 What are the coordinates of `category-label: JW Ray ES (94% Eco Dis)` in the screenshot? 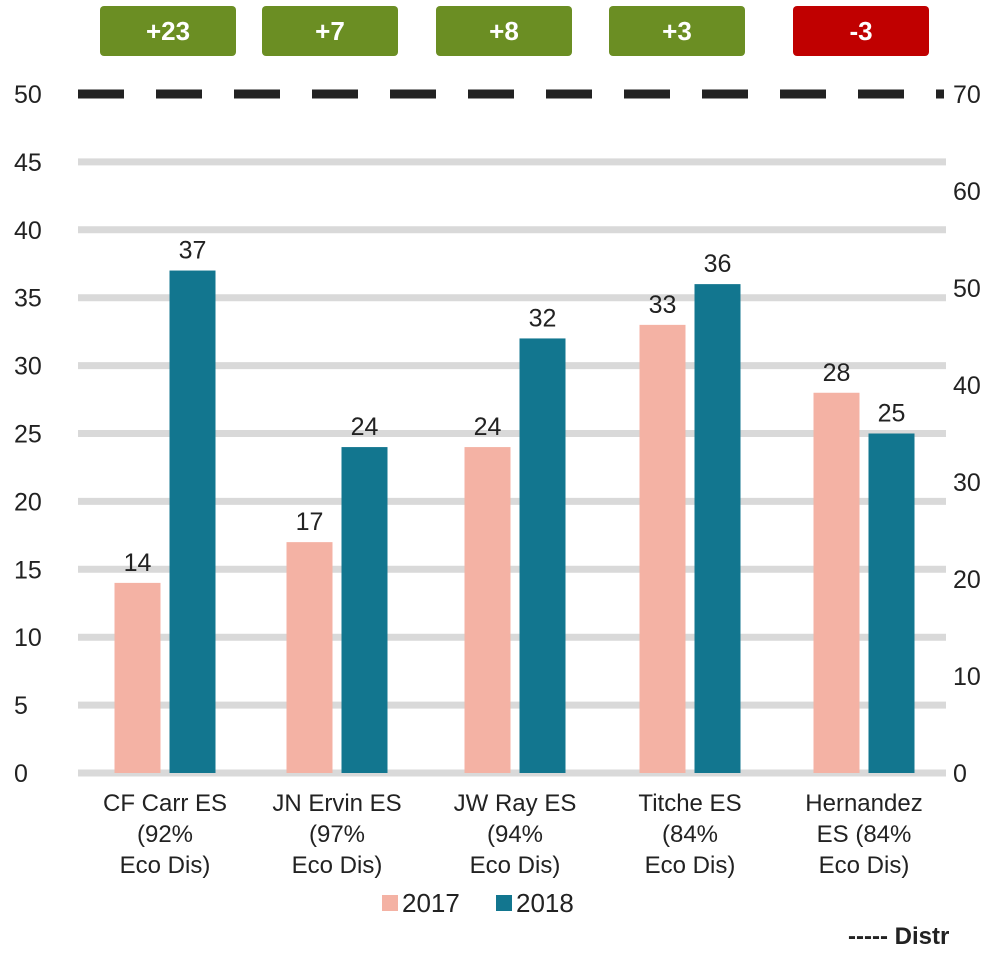 It's located at (515, 834).